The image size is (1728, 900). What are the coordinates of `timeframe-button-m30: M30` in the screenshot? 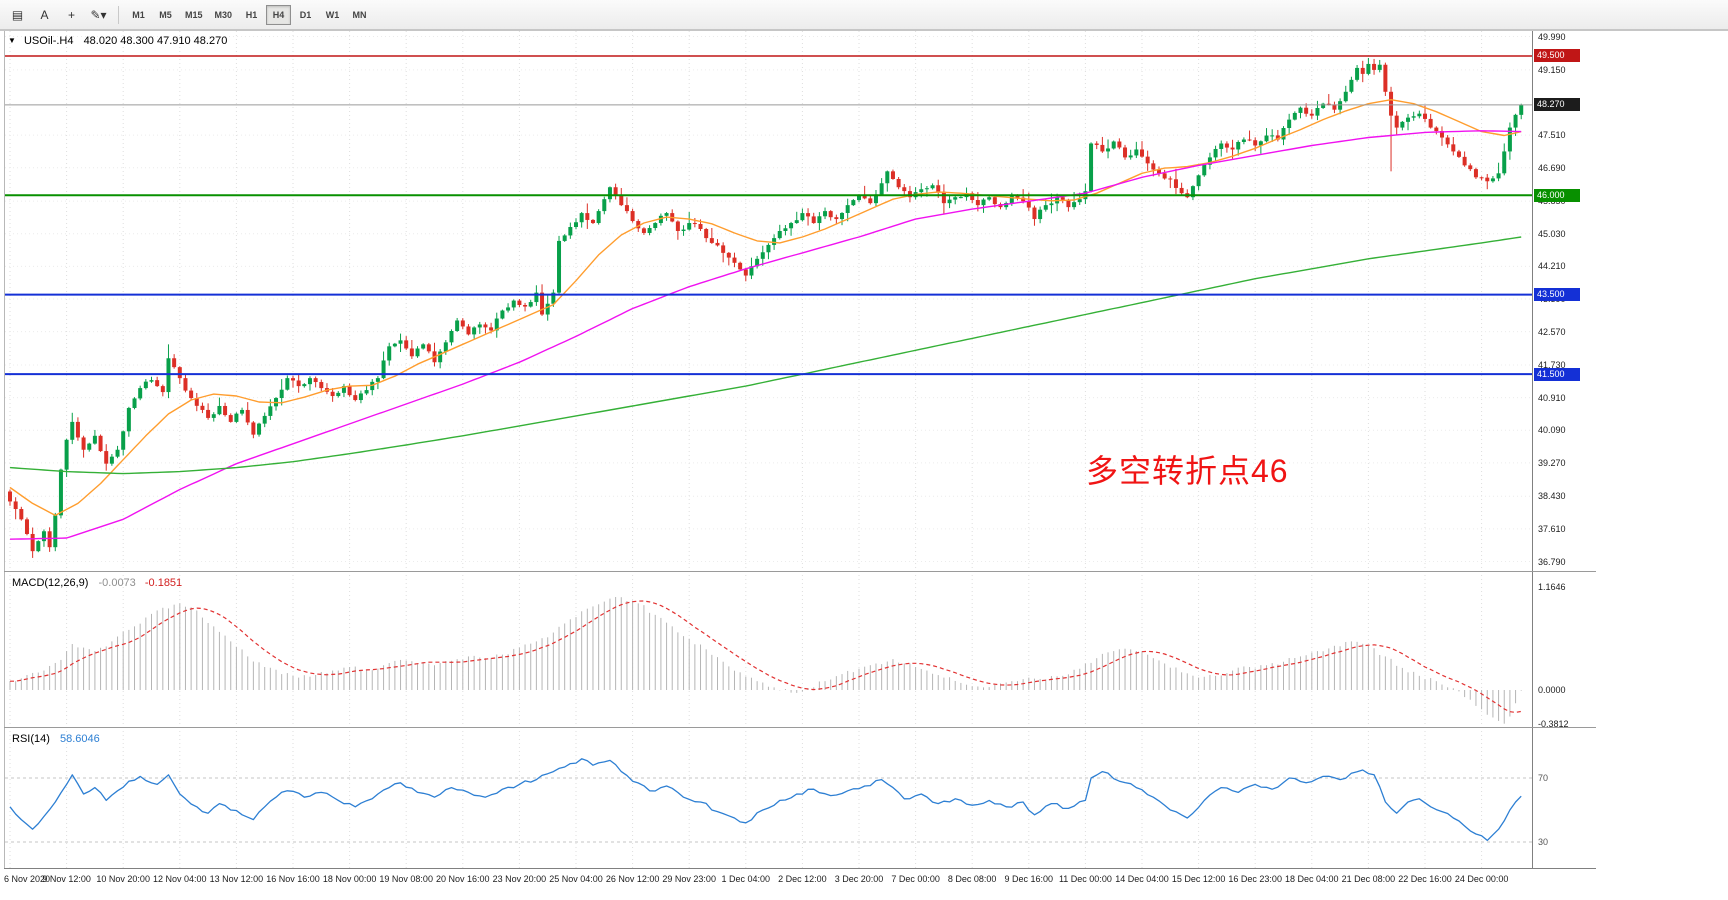 It's located at (223, 14).